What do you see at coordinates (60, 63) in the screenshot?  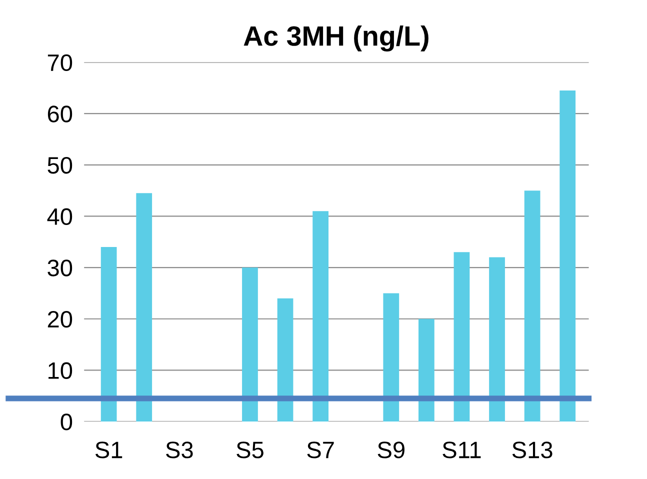 I see `y-tick-label: 70` at bounding box center [60, 63].